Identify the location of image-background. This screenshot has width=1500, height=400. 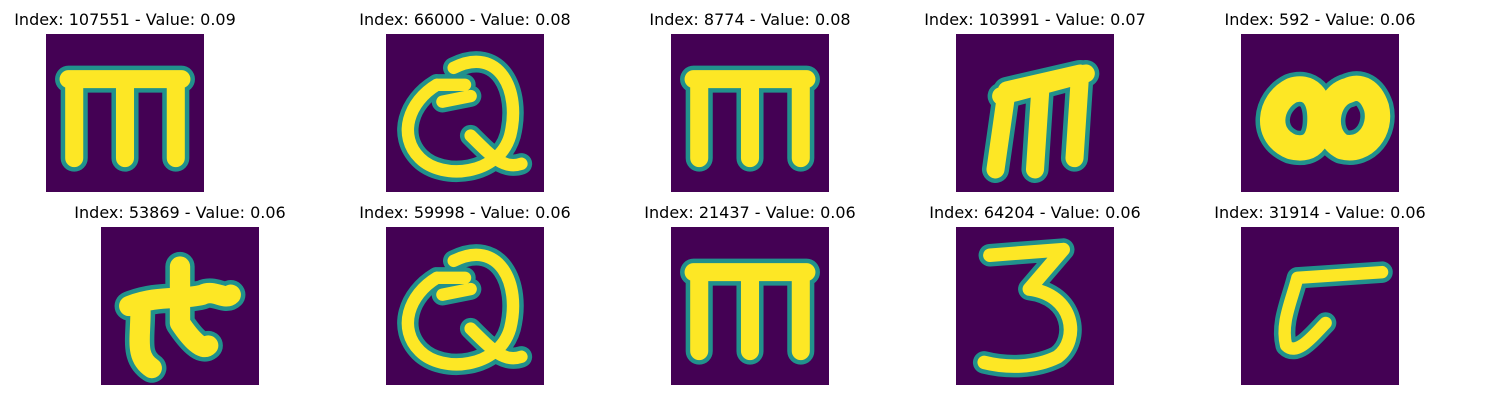
(1320, 306).